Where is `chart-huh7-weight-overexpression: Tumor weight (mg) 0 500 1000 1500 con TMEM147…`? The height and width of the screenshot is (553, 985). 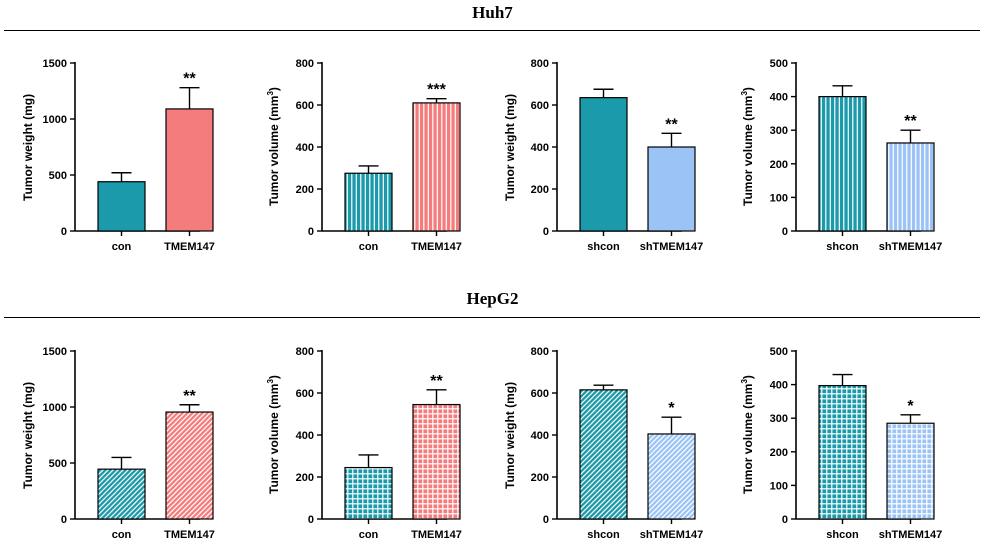
chart-huh7-weight-overexpression: Tumor weight (mg) 0 500 1000 1500 con TMEM147… is located at coordinates (125, 150).